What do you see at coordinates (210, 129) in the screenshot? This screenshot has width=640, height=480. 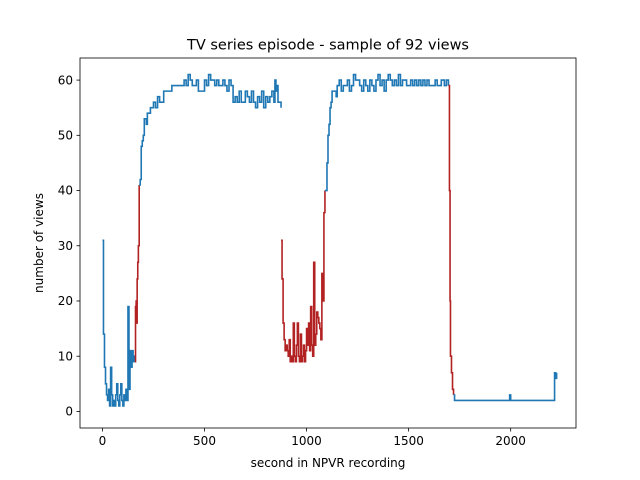 I see `series-segment-3-normal` at bounding box center [210, 129].